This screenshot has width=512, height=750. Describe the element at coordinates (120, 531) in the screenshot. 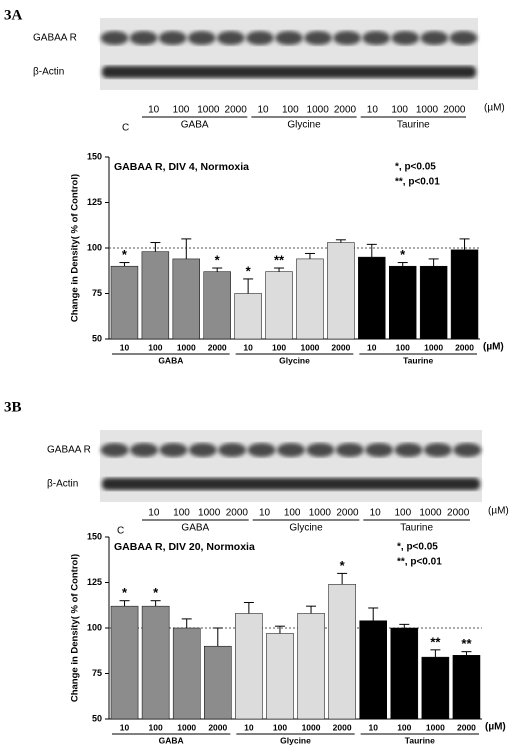

I see `control-label: C` at that location.